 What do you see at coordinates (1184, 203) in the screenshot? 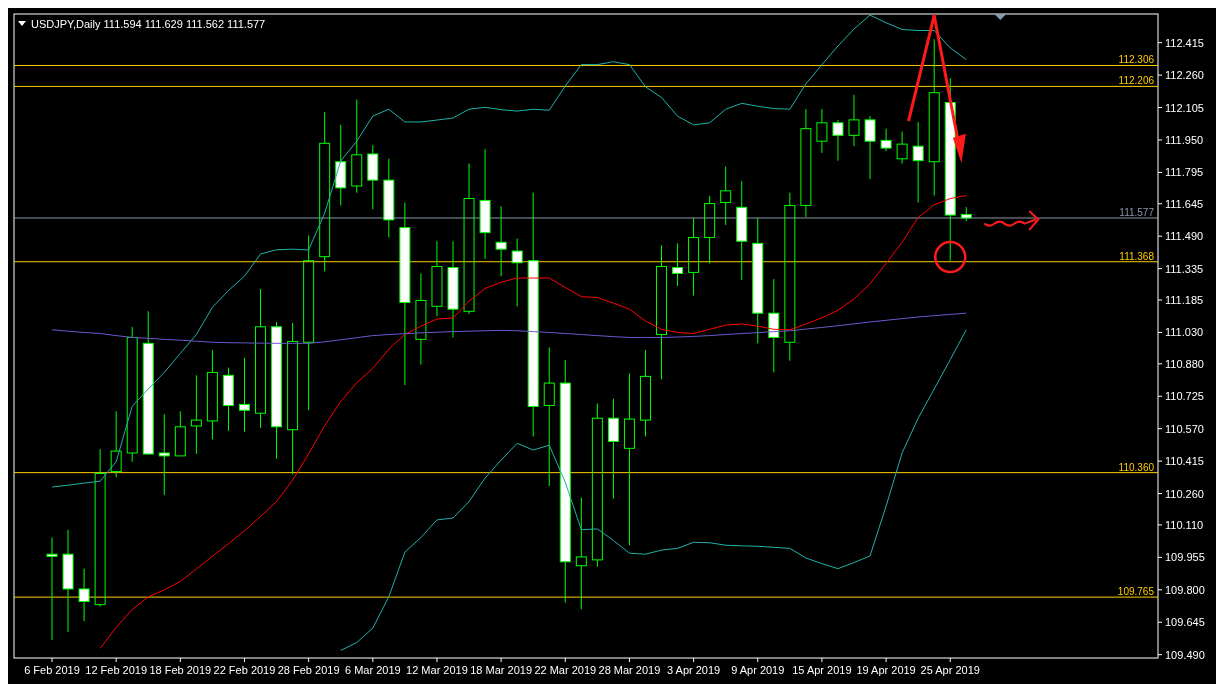
I see `y-tick-label: 111.645` at bounding box center [1184, 203].